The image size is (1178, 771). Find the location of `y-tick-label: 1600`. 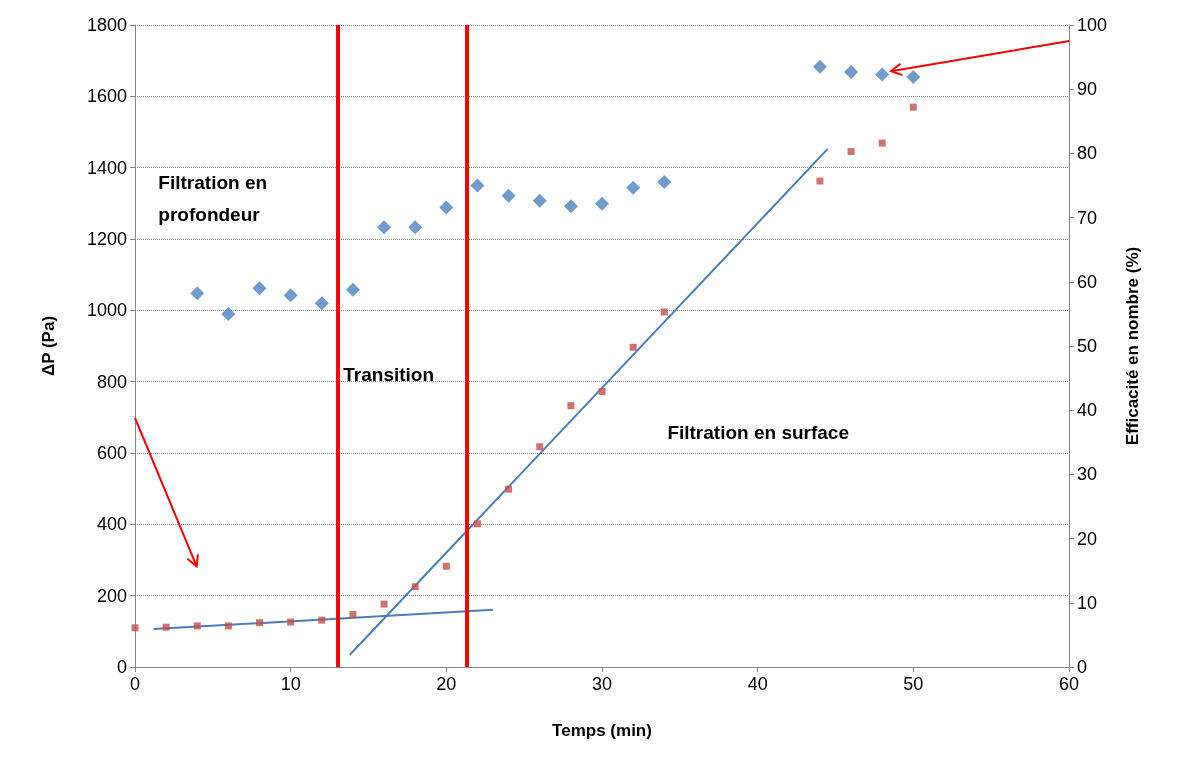

y-tick-label: 1600 is located at coordinates (106, 96).